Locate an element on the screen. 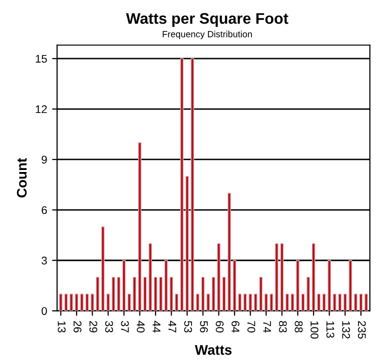 The width and height of the screenshot is (391, 361). y-tick-label: 9 is located at coordinates (44, 160).